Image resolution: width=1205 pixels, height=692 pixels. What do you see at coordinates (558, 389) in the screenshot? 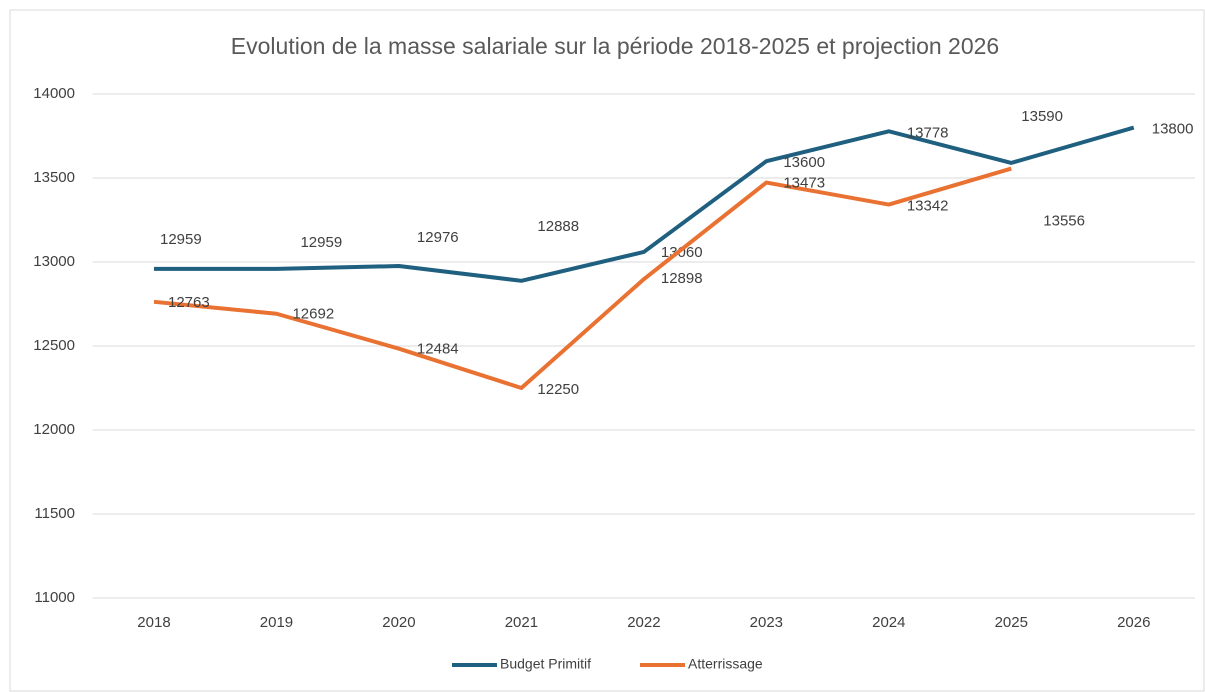
I see `data-label: 12250` at bounding box center [558, 389].